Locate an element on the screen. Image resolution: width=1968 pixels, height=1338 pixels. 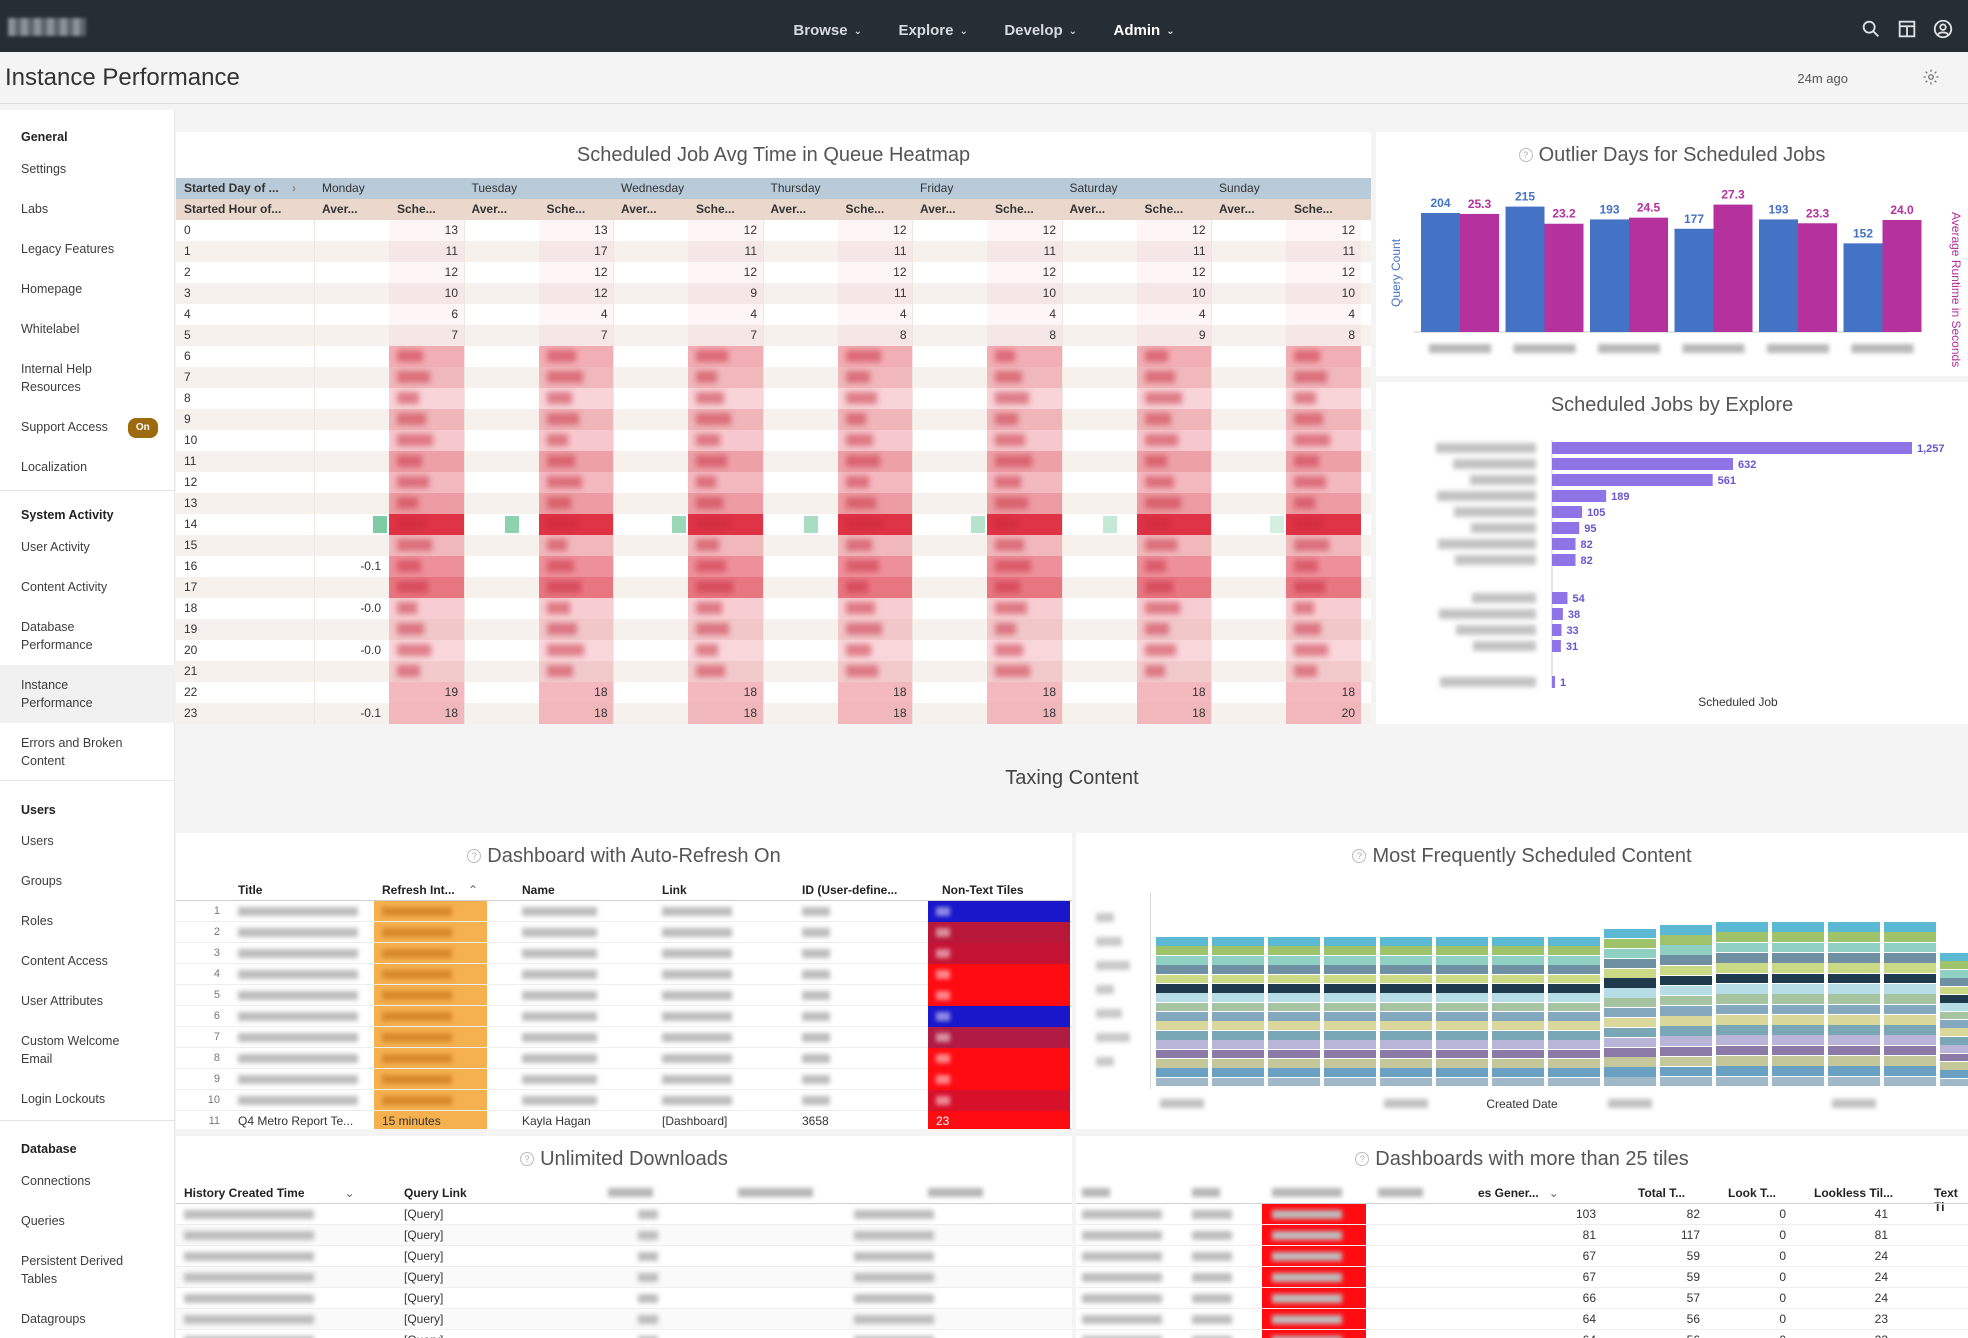
sidebar-item-homepage: Homepage is located at coordinates (52, 289).